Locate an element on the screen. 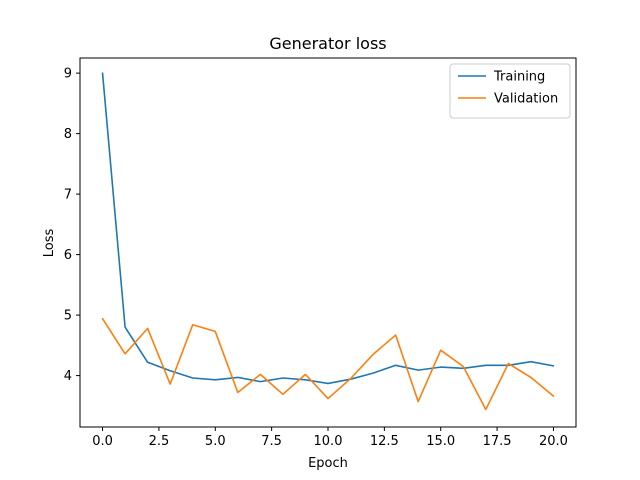 The image size is (640, 480). x-tick-label: 7.5 is located at coordinates (271, 441).